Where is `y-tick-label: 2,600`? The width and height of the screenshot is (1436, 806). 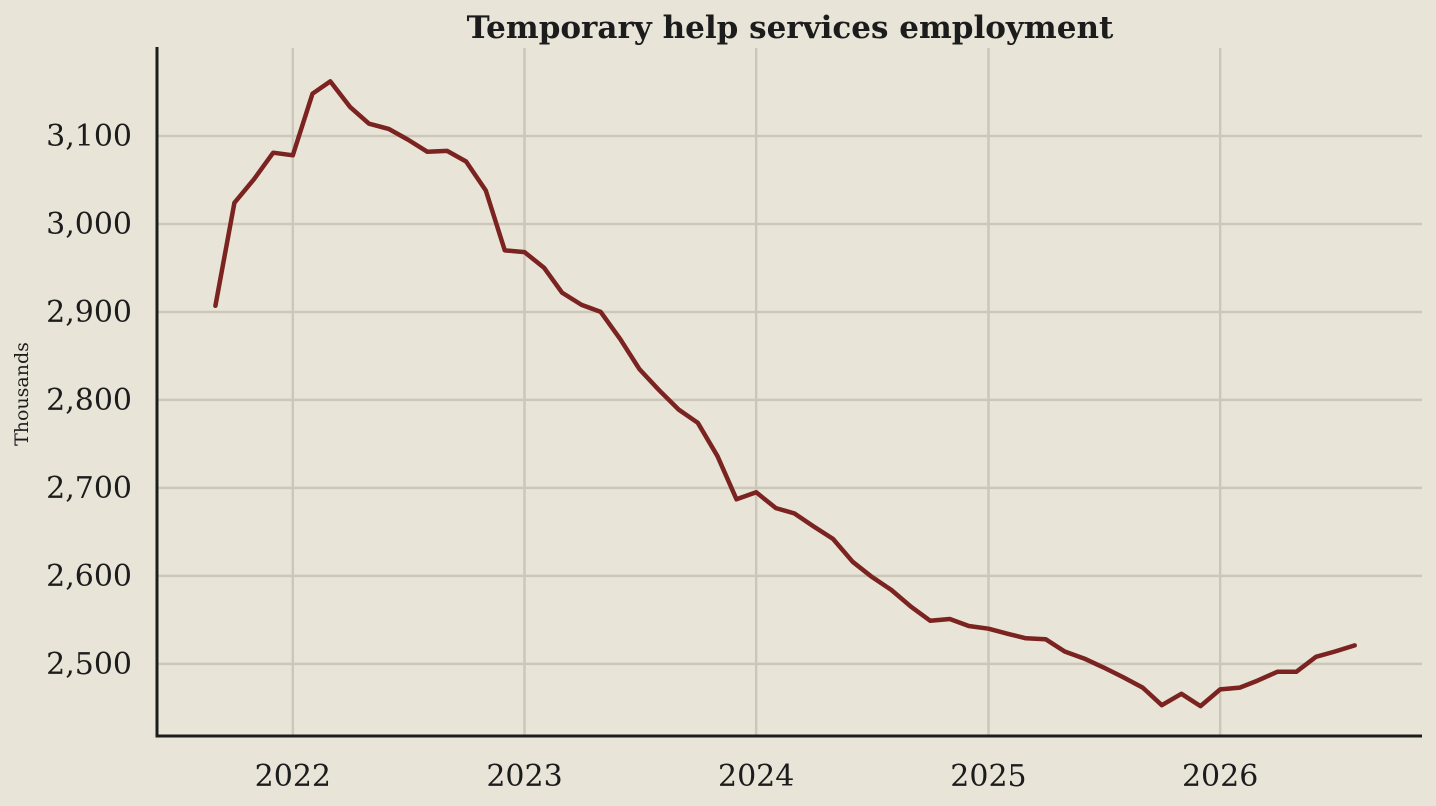
y-tick-label: 2,600 is located at coordinates (89, 576).